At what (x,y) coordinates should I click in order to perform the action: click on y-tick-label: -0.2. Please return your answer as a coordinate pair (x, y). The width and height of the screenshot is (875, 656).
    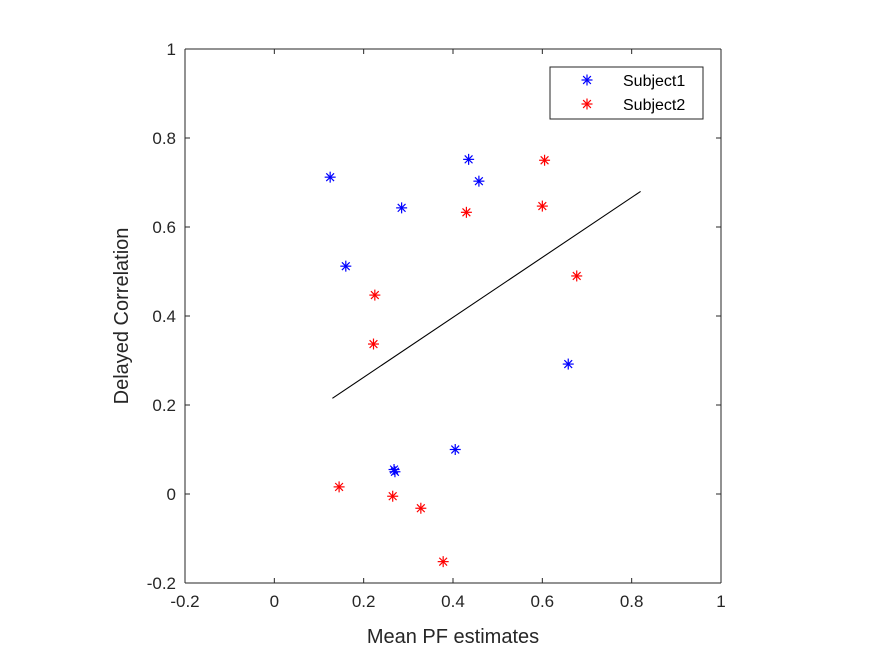
    Looking at the image, I should click on (161, 583).